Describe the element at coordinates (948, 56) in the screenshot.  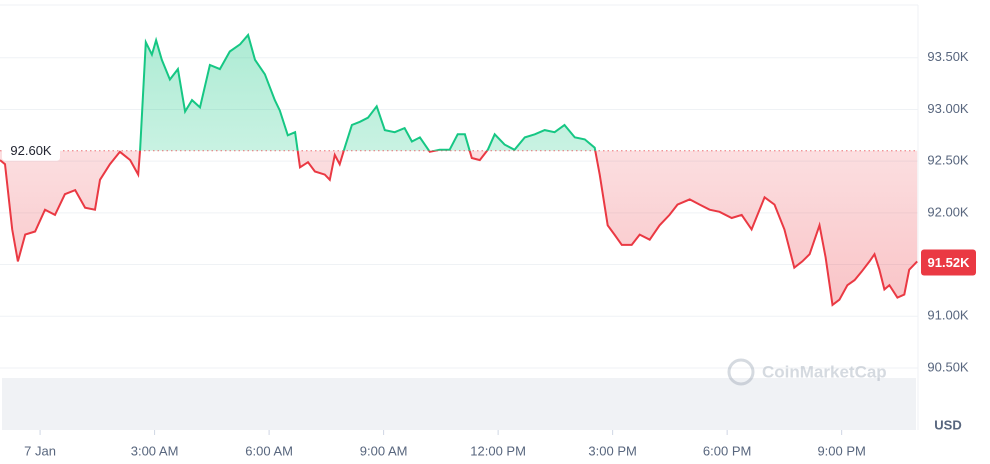
I see `y-tick-label: 93.50K` at that location.